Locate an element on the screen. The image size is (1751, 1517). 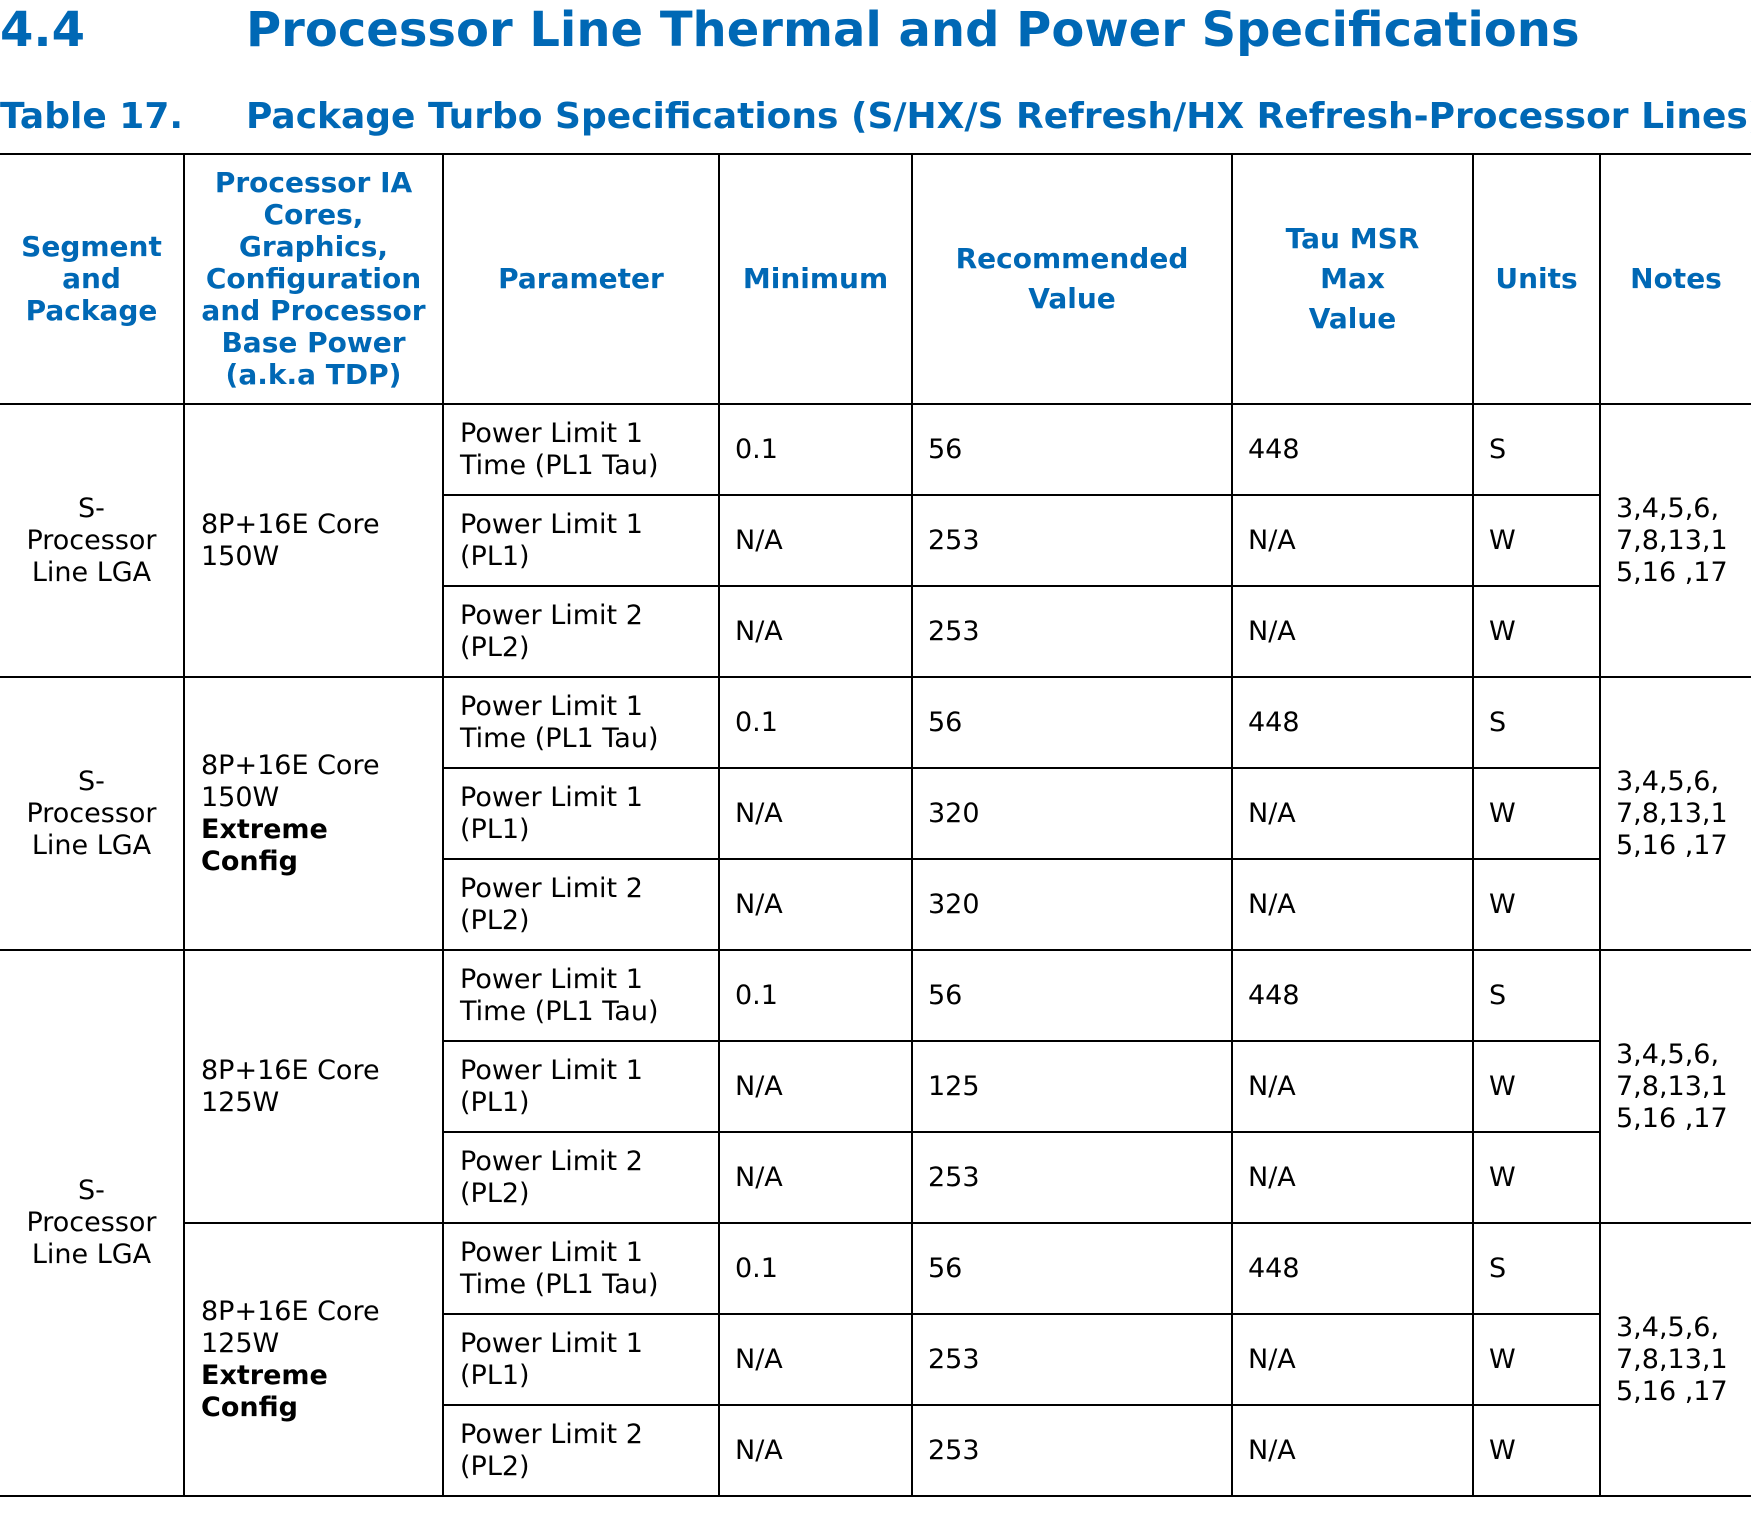
table-row: Power Limit 1 (PL1) N/A 320 N/A W is located at coordinates (875, 813).